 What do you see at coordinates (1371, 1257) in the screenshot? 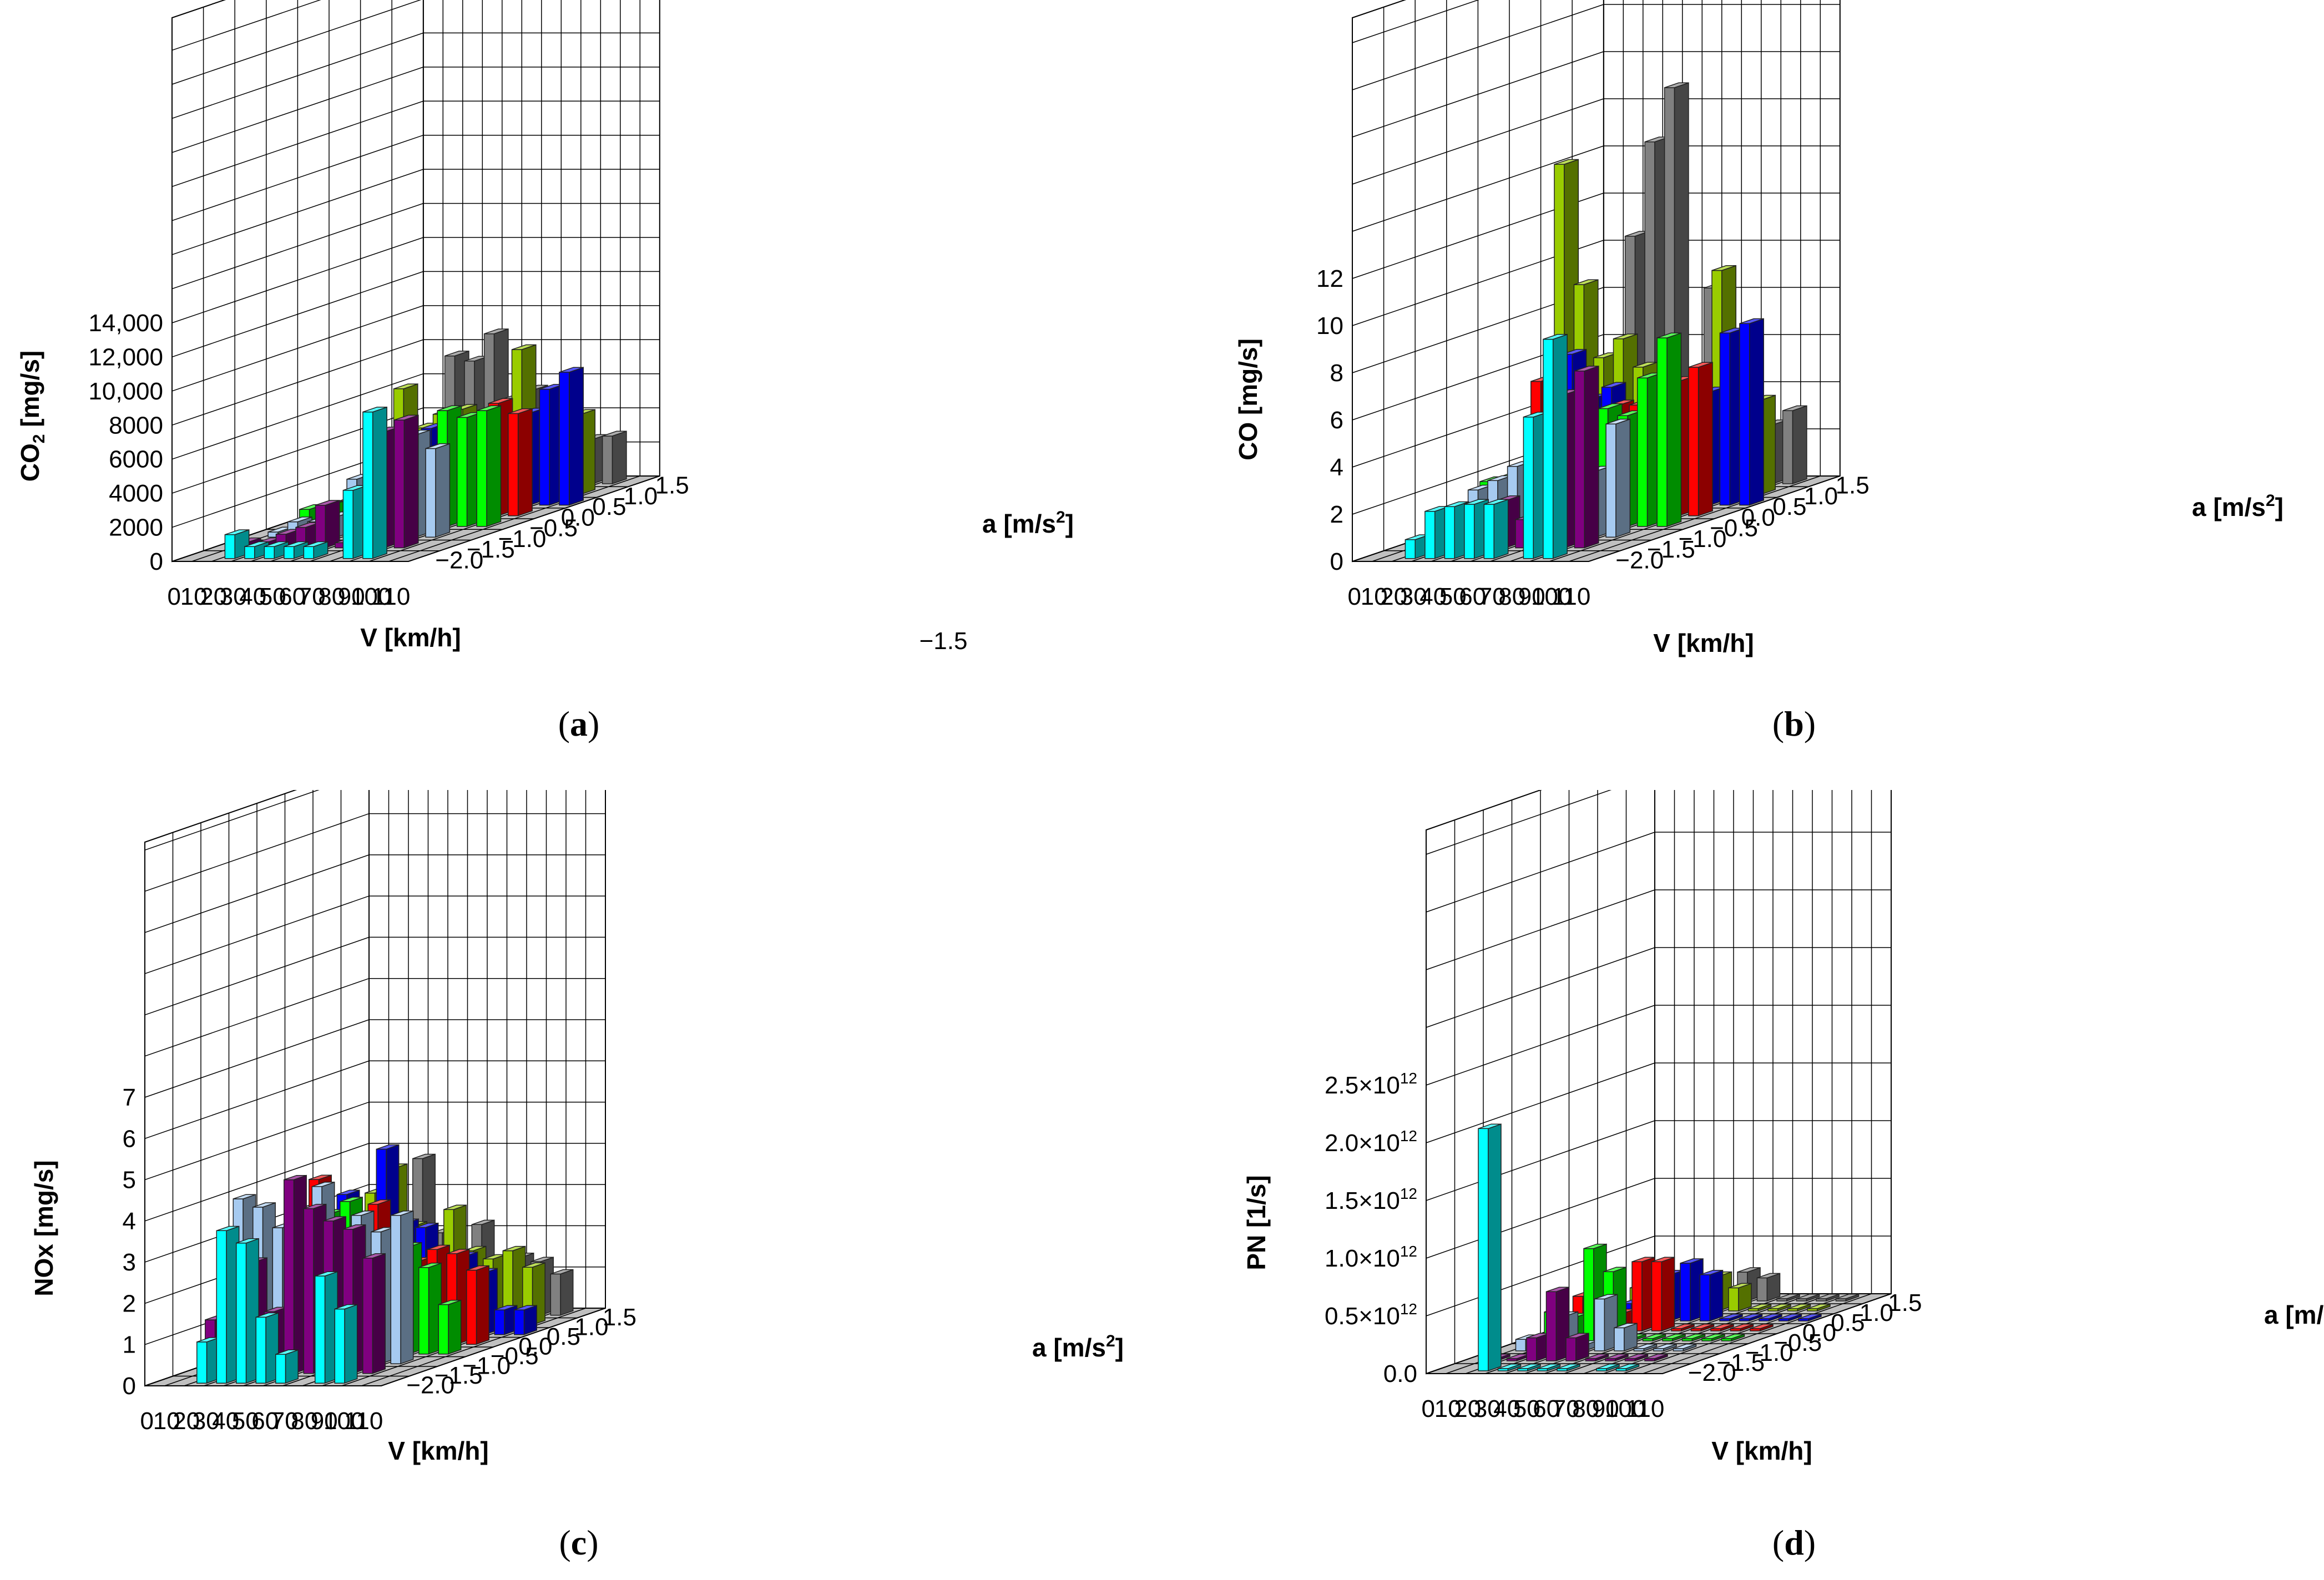
I see `y-tick-label: 1.0×10¹²` at bounding box center [1371, 1257].